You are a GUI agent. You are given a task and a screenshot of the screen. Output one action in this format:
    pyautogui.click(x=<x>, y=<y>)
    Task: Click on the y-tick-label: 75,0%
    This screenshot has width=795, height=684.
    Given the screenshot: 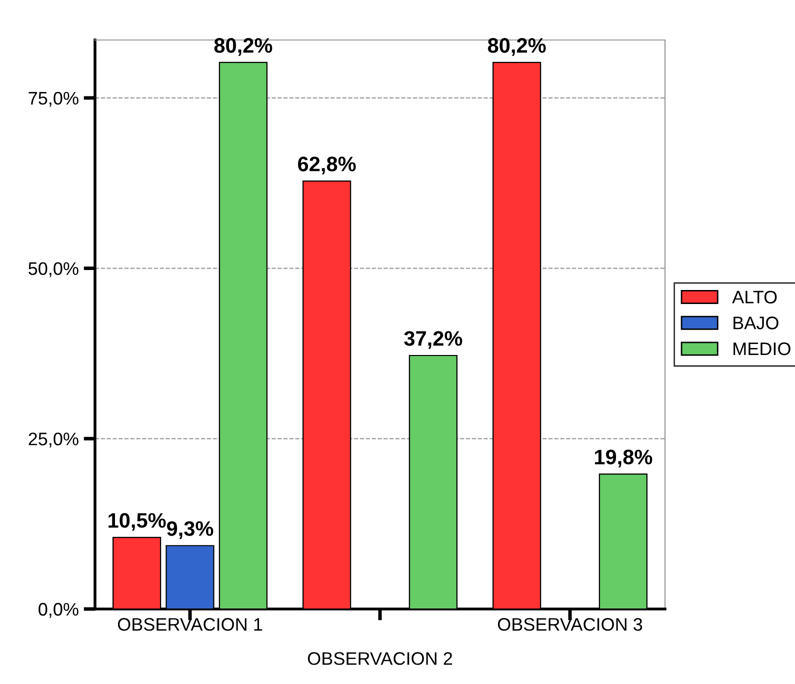 What is the action you would take?
    pyautogui.click(x=53, y=99)
    